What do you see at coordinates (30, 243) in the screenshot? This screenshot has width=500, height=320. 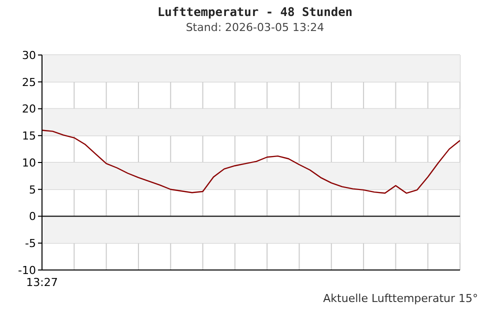 I see `y-tick-label: -5` at bounding box center [30, 243].